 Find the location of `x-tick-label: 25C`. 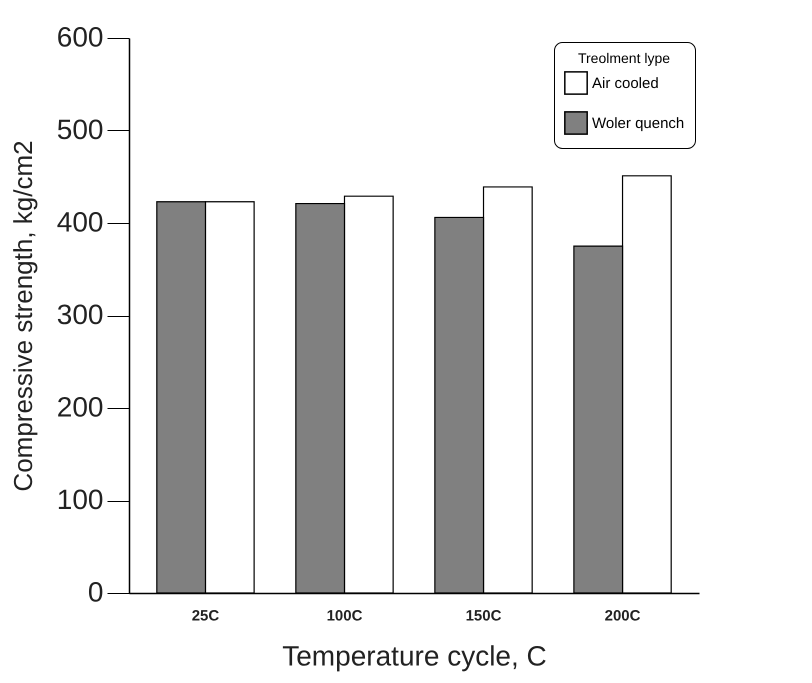

x-tick-label: 25C is located at coordinates (206, 616).